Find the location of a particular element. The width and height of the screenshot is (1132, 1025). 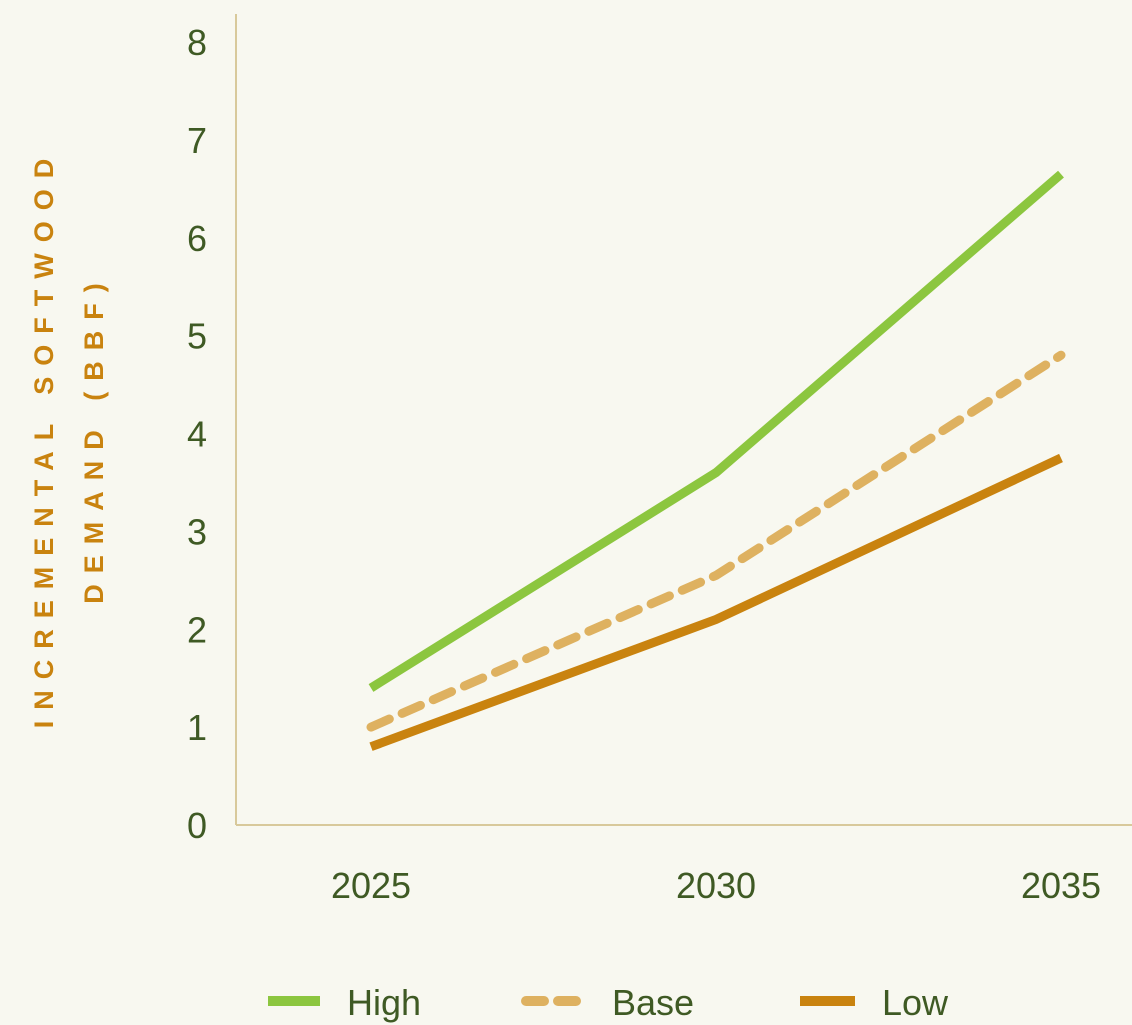

y-tick-label: 6 is located at coordinates (197, 238).